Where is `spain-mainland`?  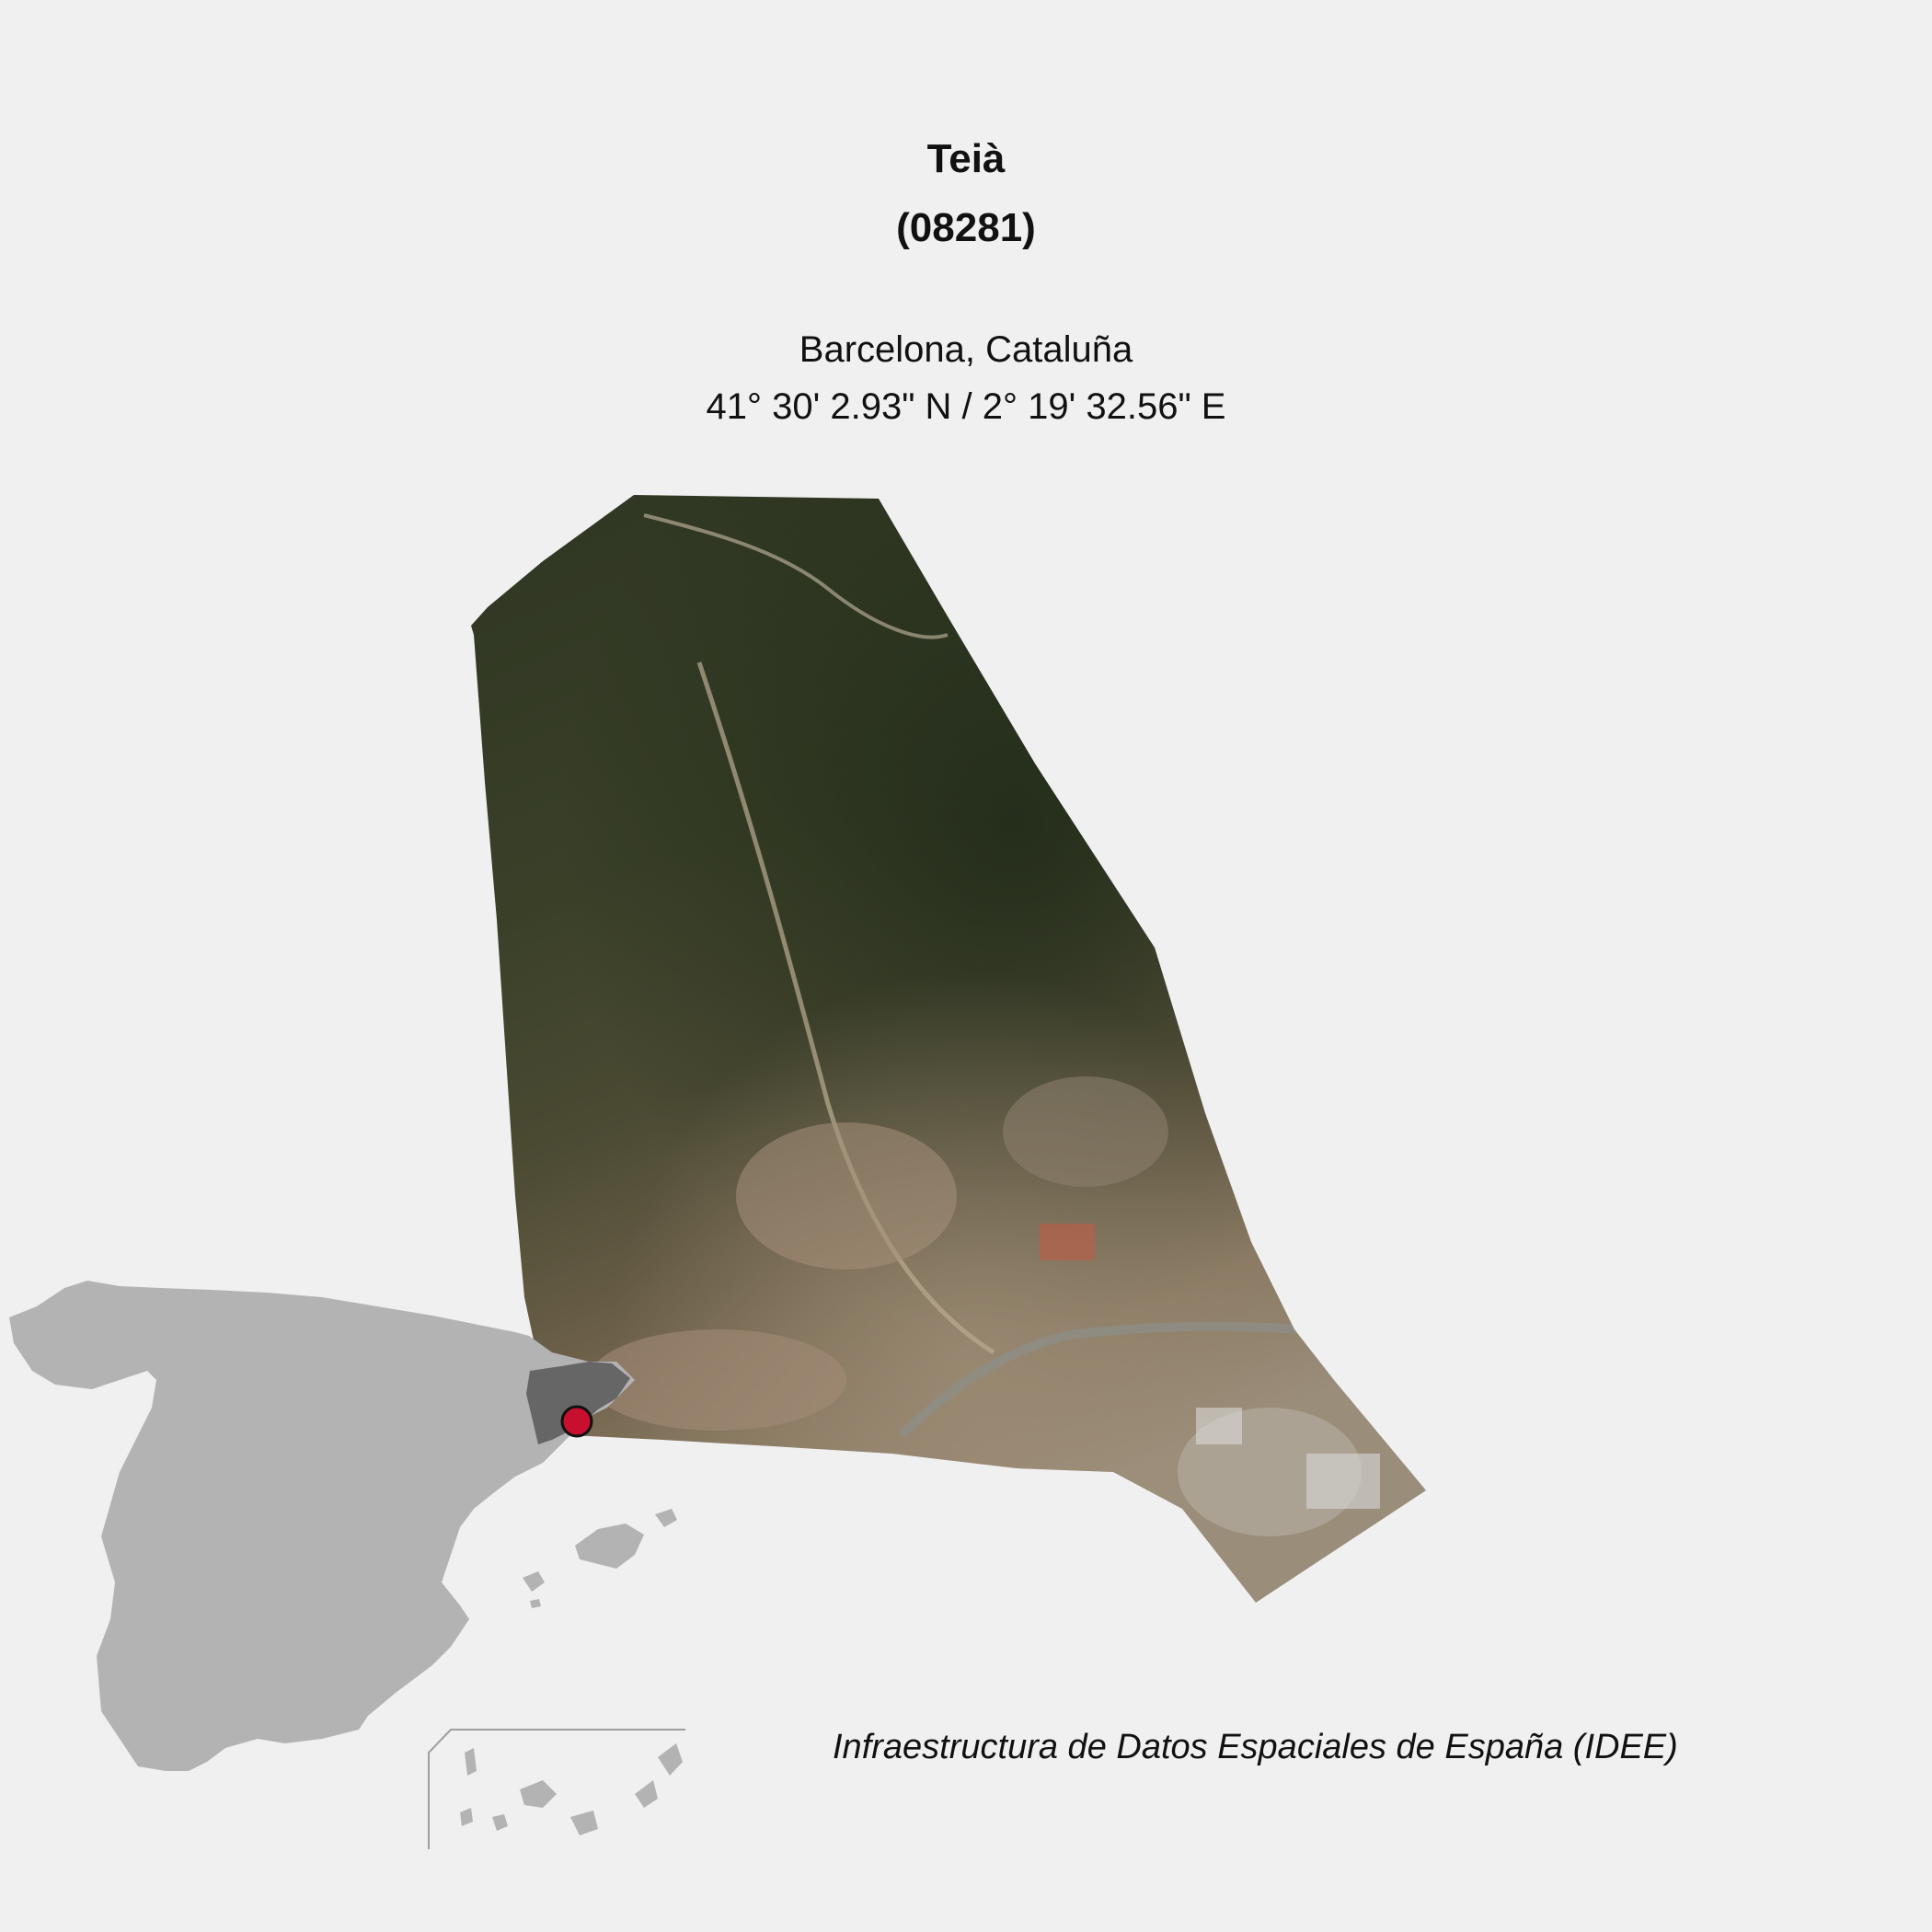 spain-mainland is located at coordinates (322, 1526).